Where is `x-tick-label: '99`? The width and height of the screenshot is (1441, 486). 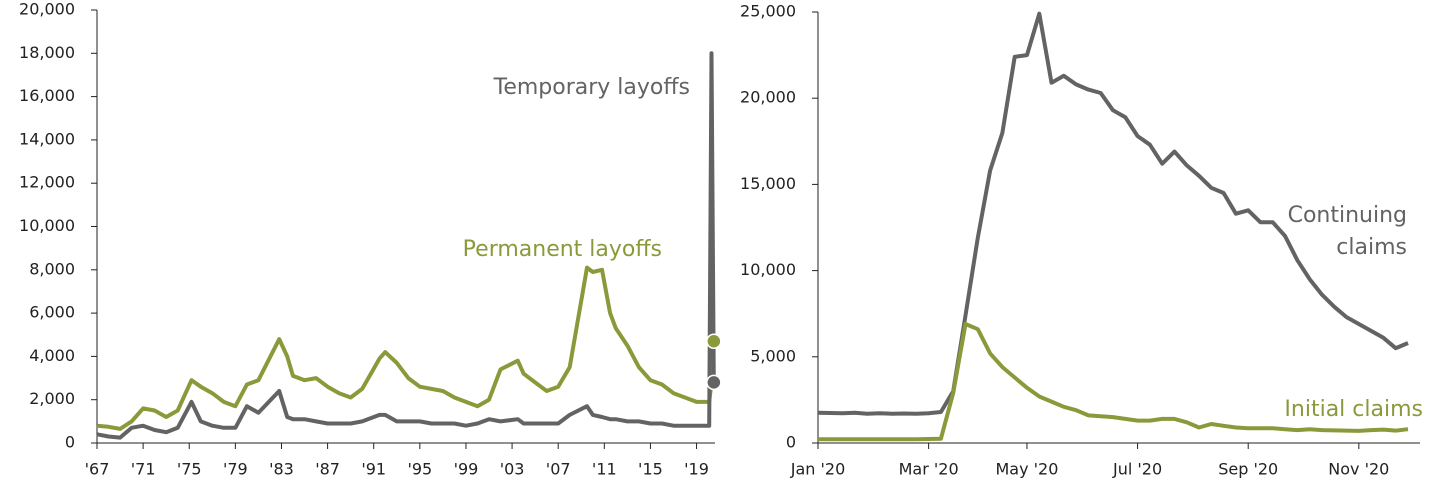
x-tick-label: '99 is located at coordinates (466, 469).